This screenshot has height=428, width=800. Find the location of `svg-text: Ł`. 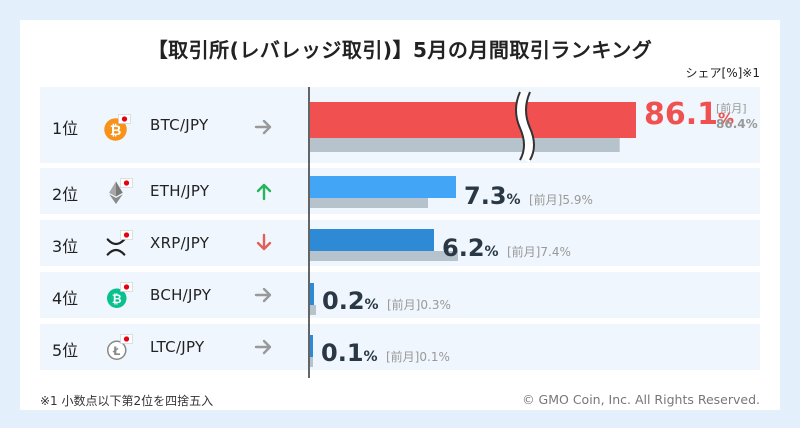

svg-text: Ł is located at coordinates (116, 351).